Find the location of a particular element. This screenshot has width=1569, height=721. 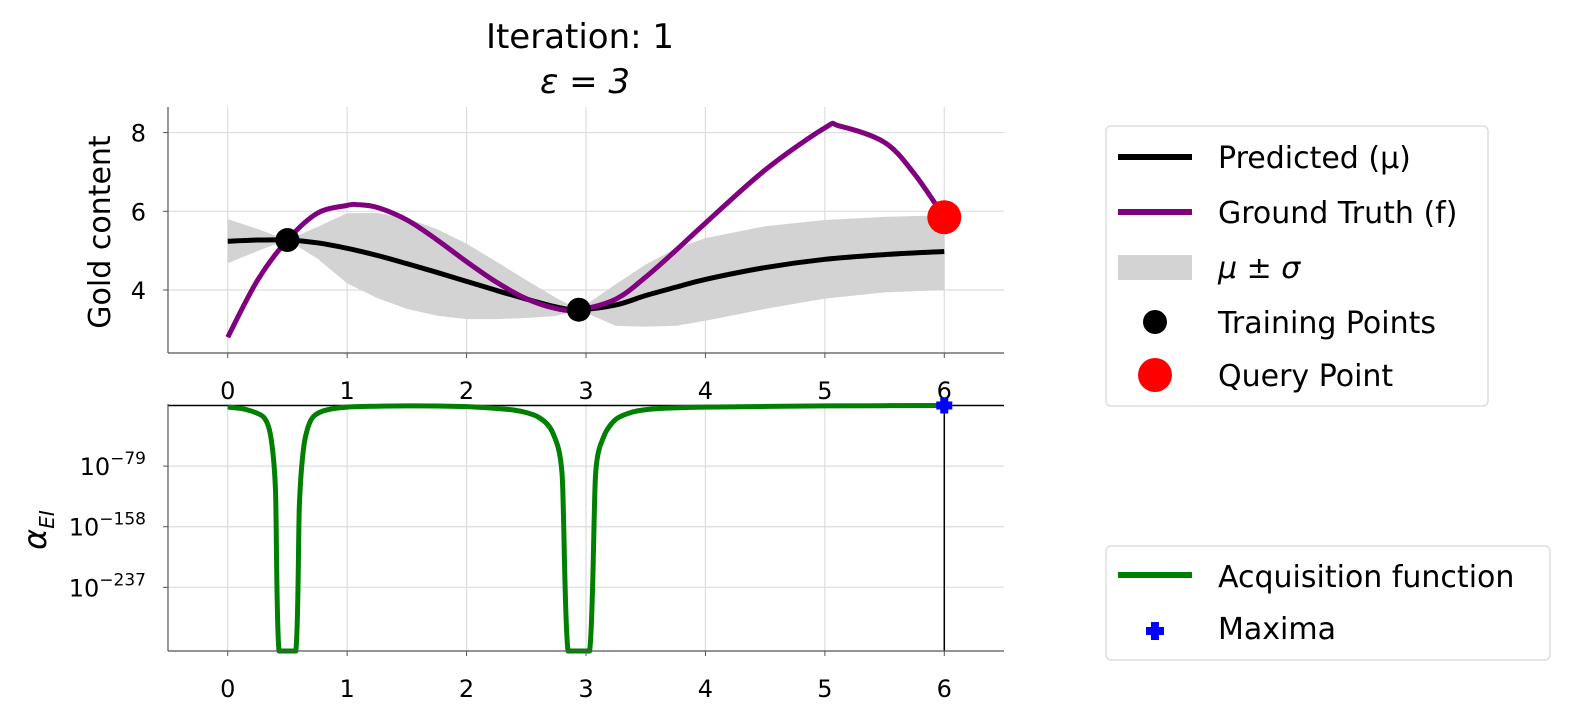

legend-top-frame is located at coordinates (1297, 266).